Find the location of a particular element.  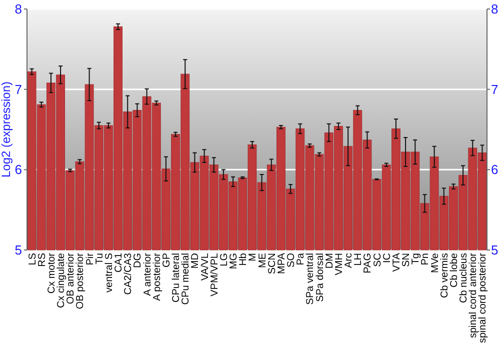

x-tick-label: LH is located at coordinates (358, 259).